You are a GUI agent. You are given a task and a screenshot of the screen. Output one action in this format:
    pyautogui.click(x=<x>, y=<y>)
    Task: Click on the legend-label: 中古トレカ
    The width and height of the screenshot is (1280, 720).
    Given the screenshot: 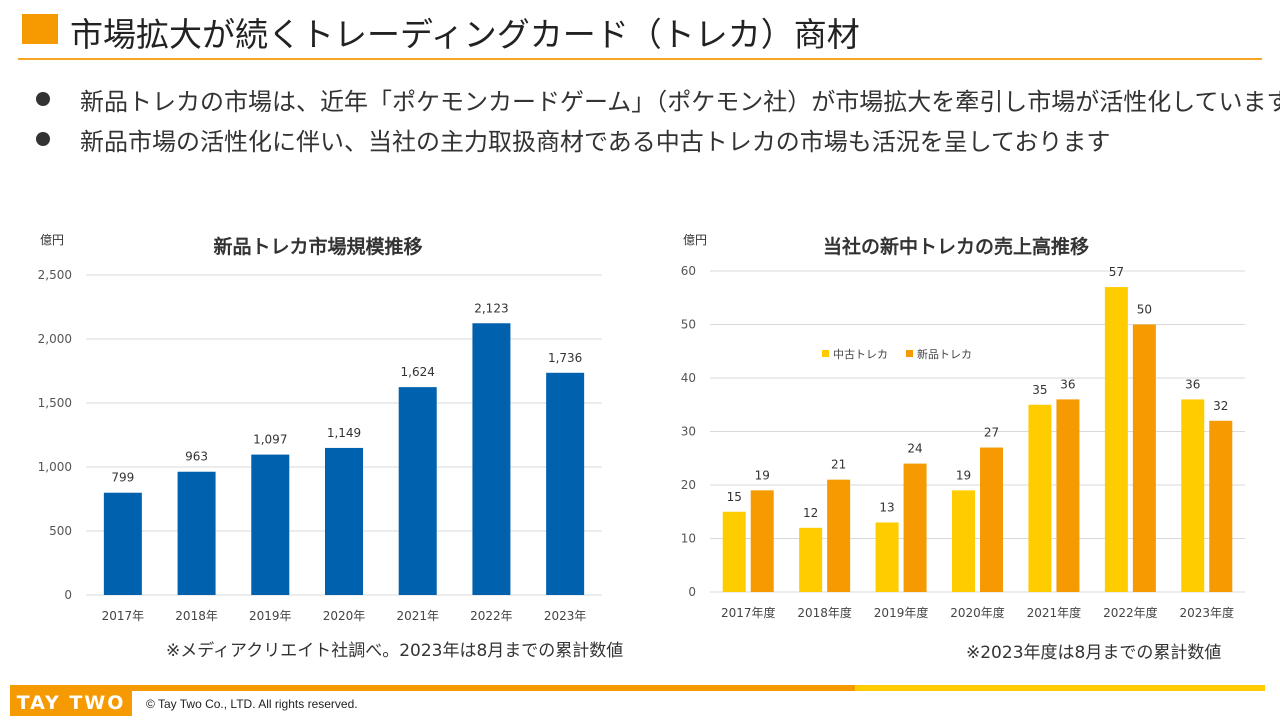 What is the action you would take?
    pyautogui.click(x=860, y=354)
    